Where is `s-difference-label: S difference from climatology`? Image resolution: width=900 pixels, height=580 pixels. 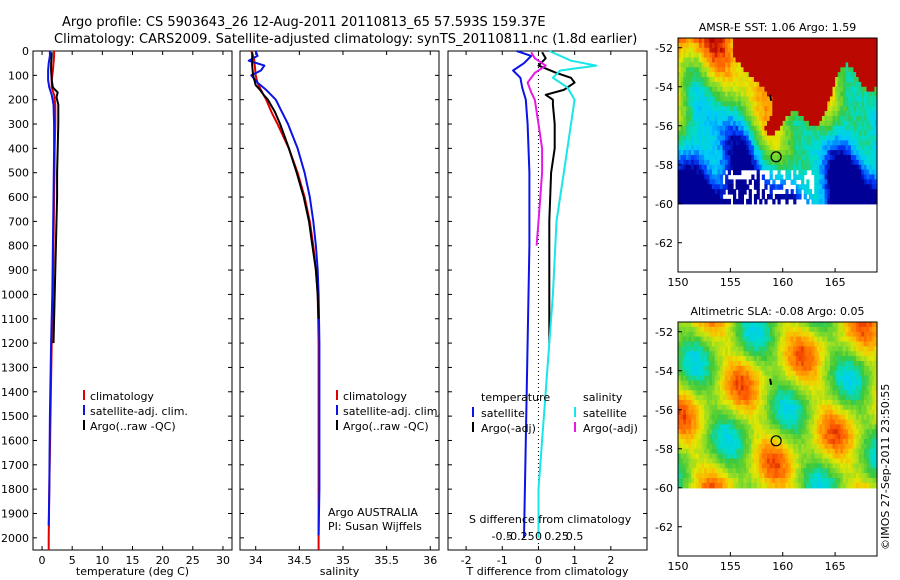 s-difference-label: S difference from climatology is located at coordinates (550, 519).